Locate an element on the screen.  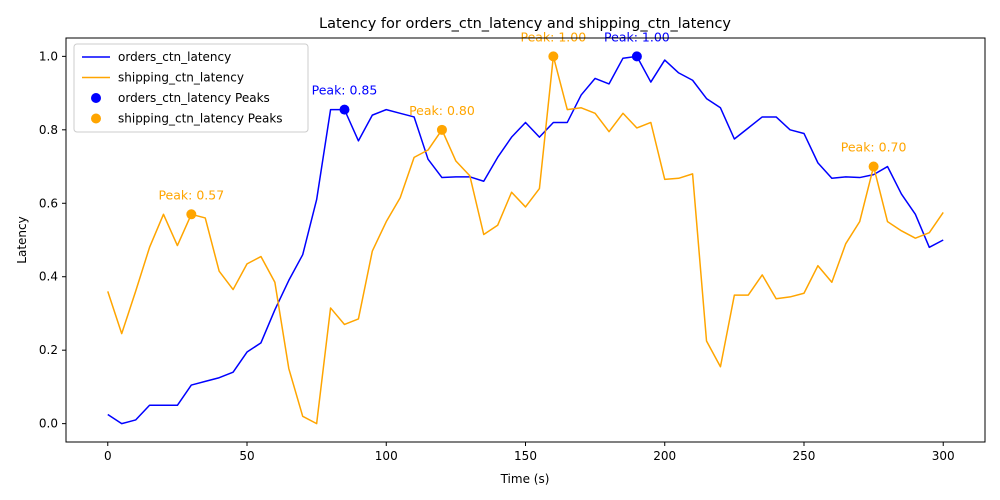
x-tick-label: 200 is located at coordinates (664, 456).